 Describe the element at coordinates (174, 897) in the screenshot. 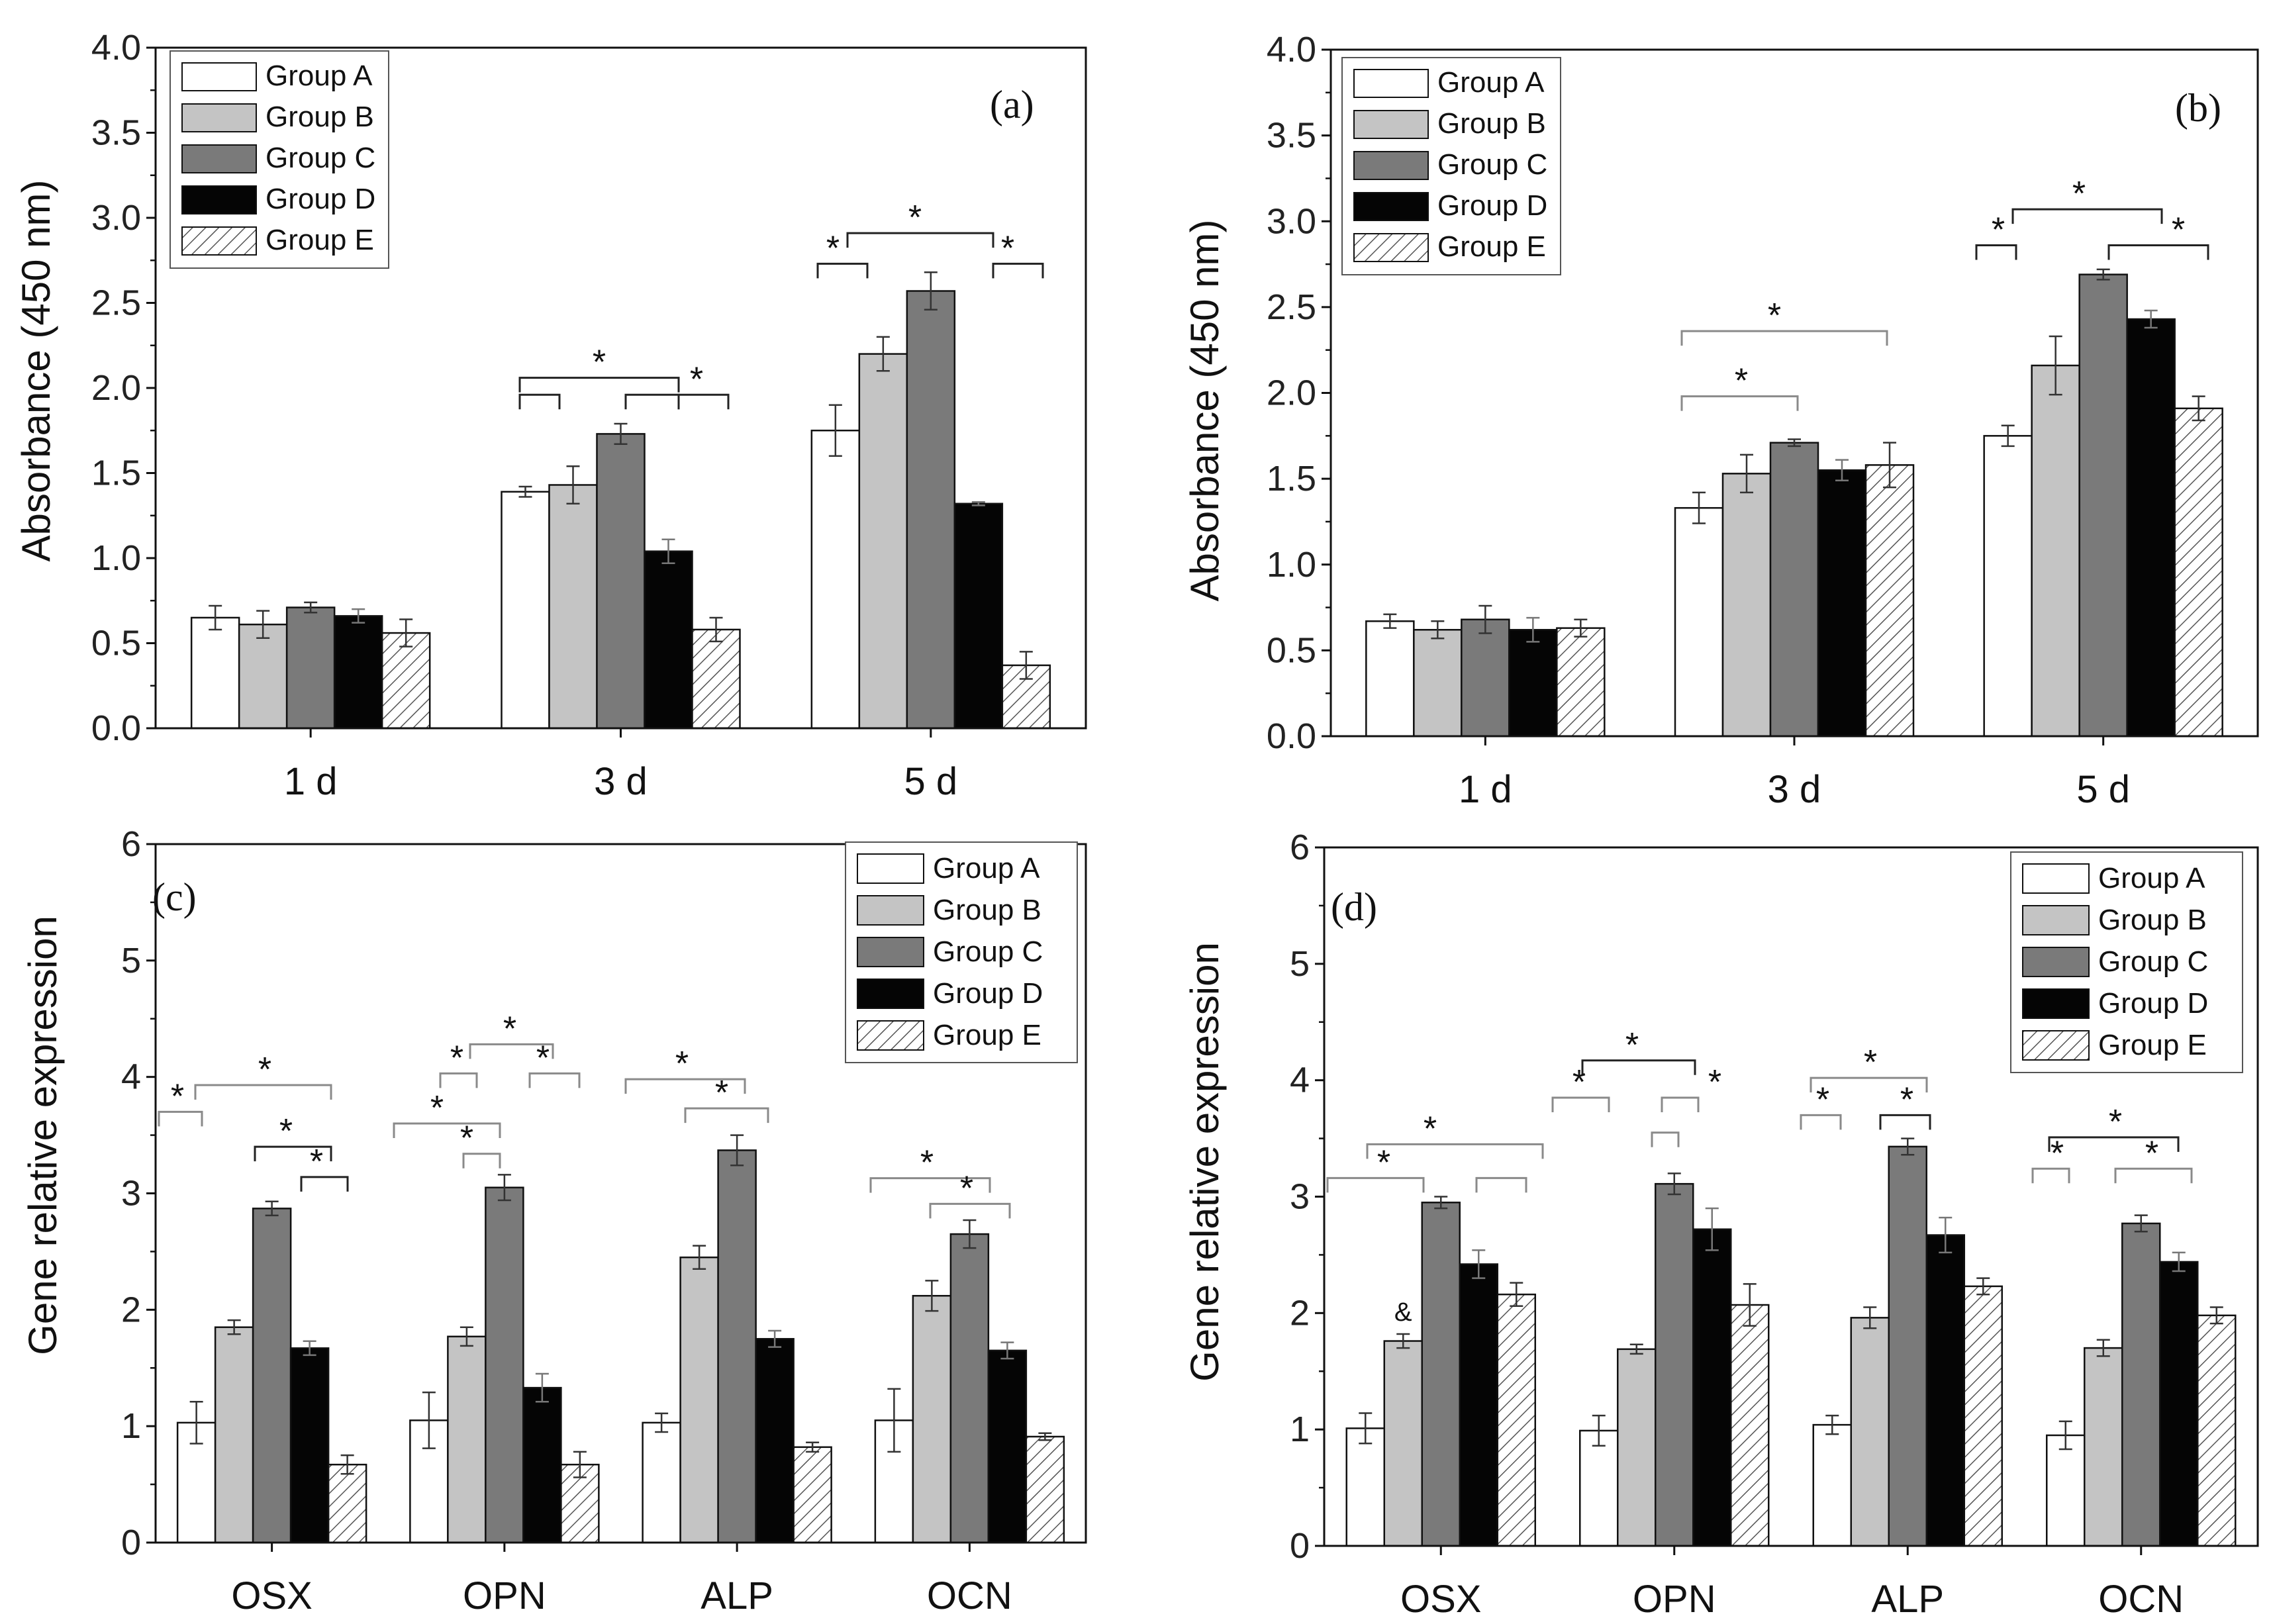

I see `panel-label-c: (c)` at that location.